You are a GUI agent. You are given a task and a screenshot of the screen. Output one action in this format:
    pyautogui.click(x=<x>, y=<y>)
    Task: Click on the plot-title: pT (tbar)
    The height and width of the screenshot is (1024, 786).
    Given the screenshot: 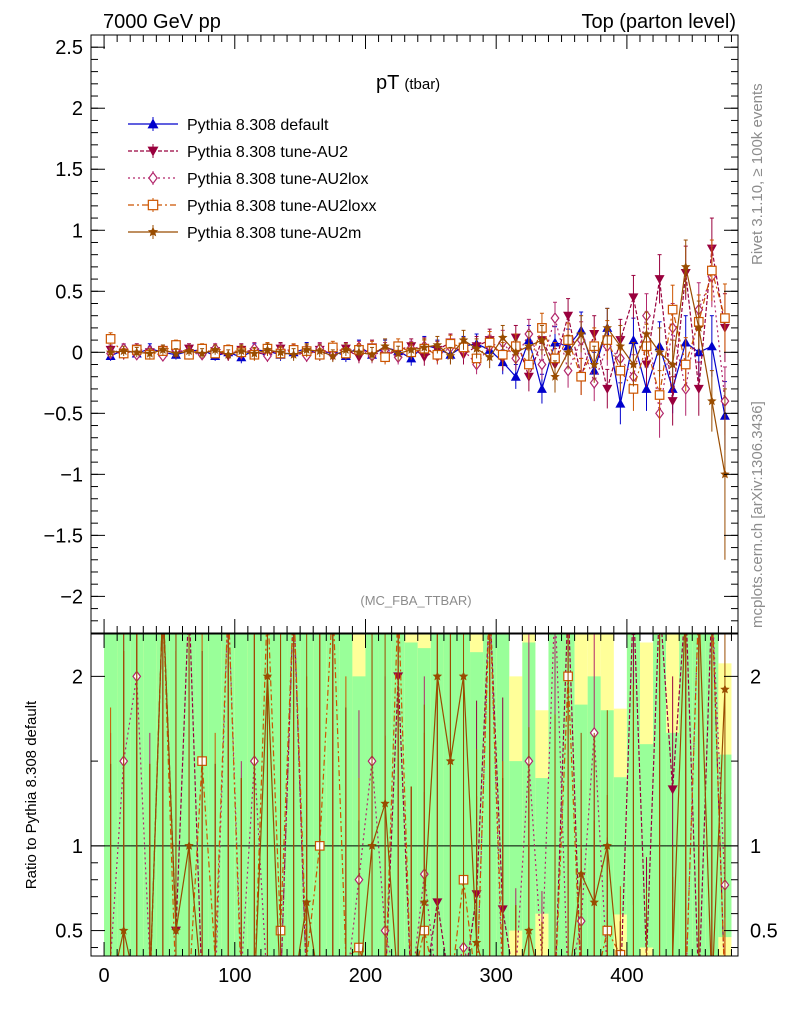 What is the action you would take?
    pyautogui.click(x=408, y=83)
    